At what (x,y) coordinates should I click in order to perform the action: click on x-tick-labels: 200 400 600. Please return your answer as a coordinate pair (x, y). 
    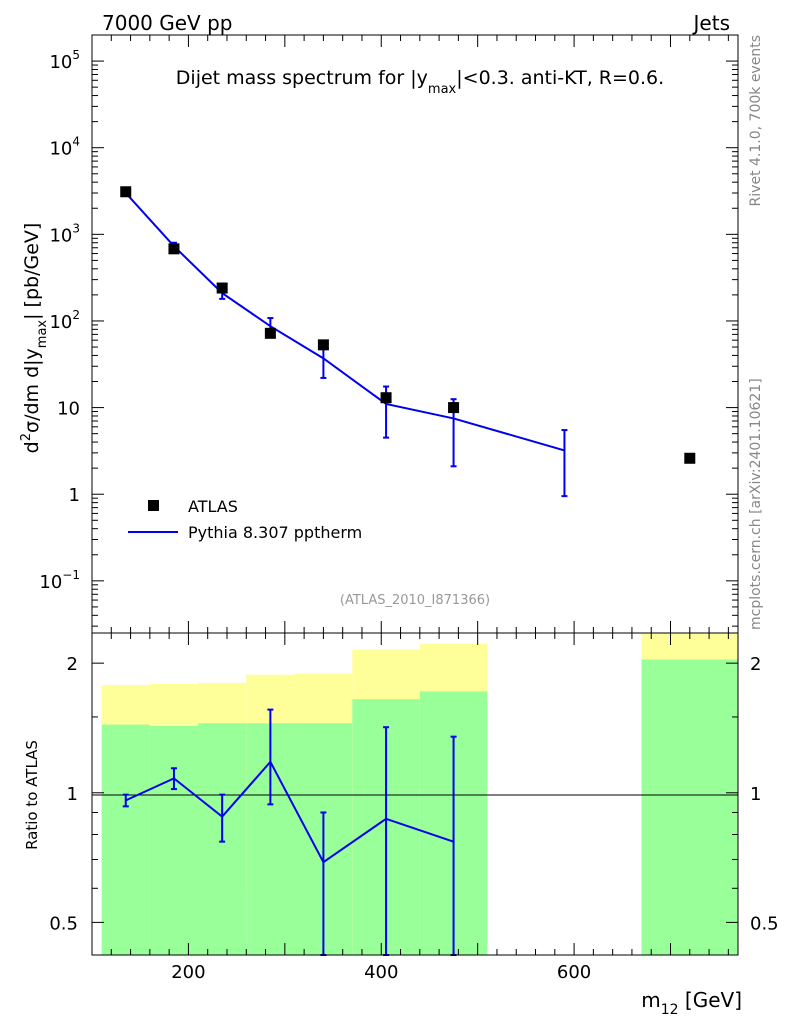
    Looking at the image, I should click on (381, 972).